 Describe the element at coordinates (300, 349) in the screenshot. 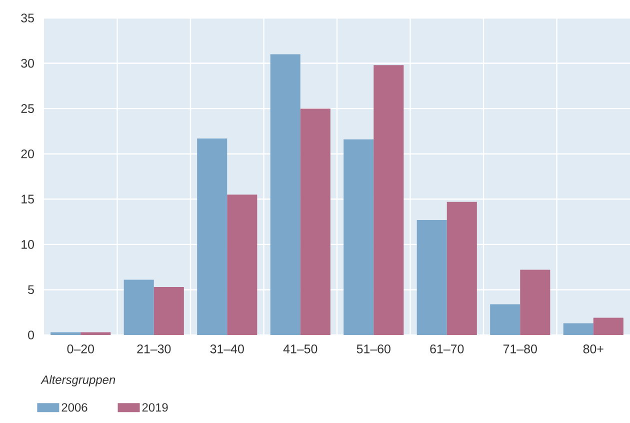

I see `x-tick-label: 41–50` at that location.